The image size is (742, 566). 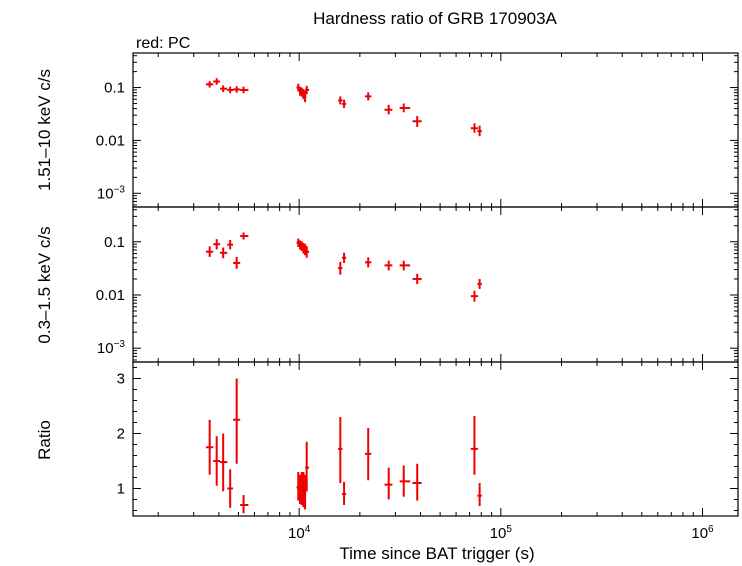 I want to click on x-tick-label: 10⁴, so click(x=299, y=533).